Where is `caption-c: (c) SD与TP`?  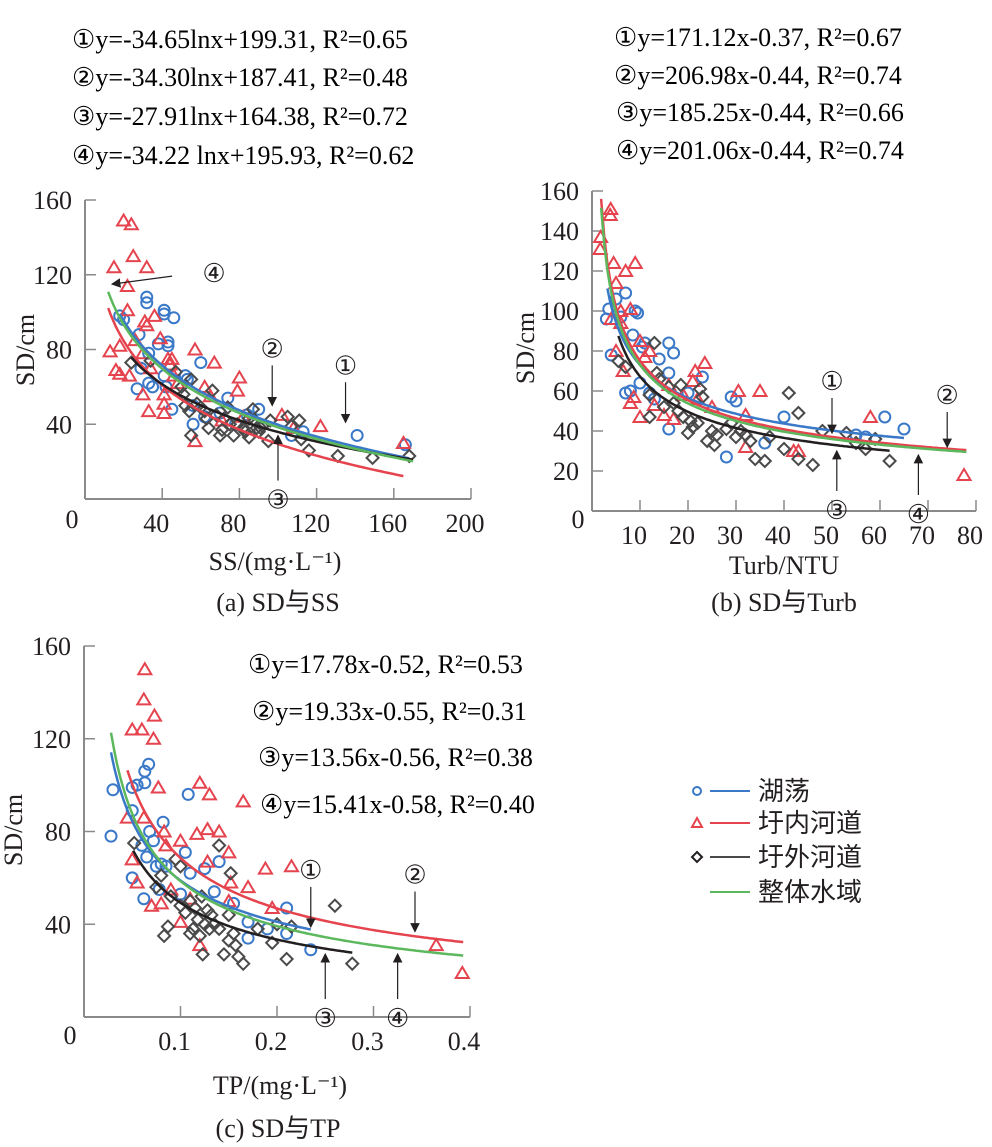
caption-c: (c) SD与TP is located at coordinates (278, 1128).